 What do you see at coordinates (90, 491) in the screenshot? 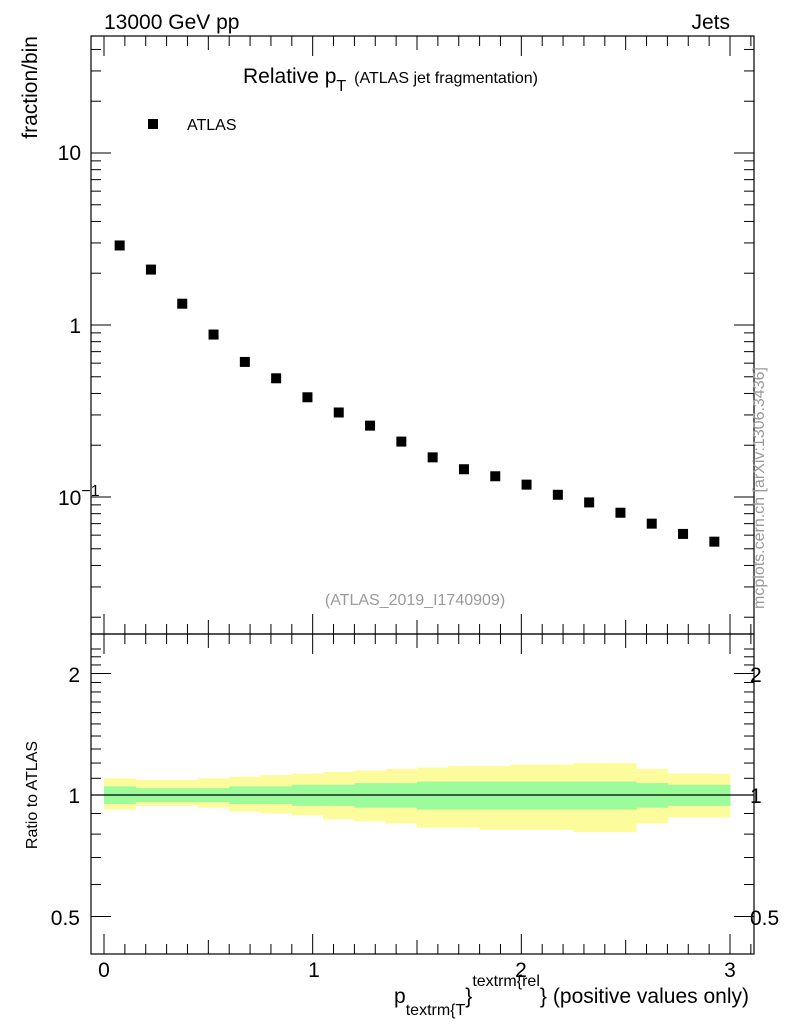
I see `main-tick-0.1-exp: −1` at bounding box center [90, 491].